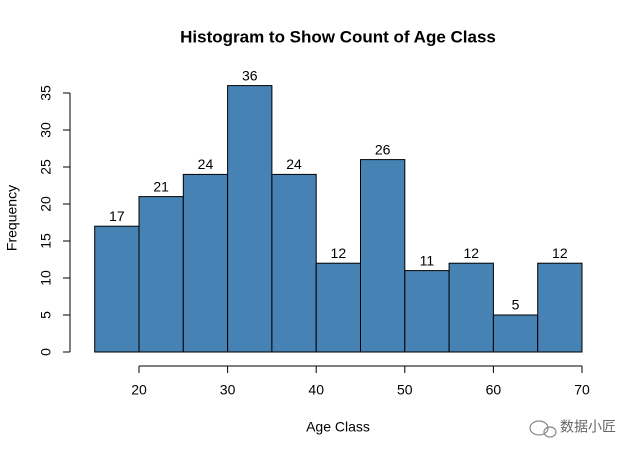 Image resolution: width=640 pixels, height=457 pixels. I want to click on value-label: 5, so click(516, 305).